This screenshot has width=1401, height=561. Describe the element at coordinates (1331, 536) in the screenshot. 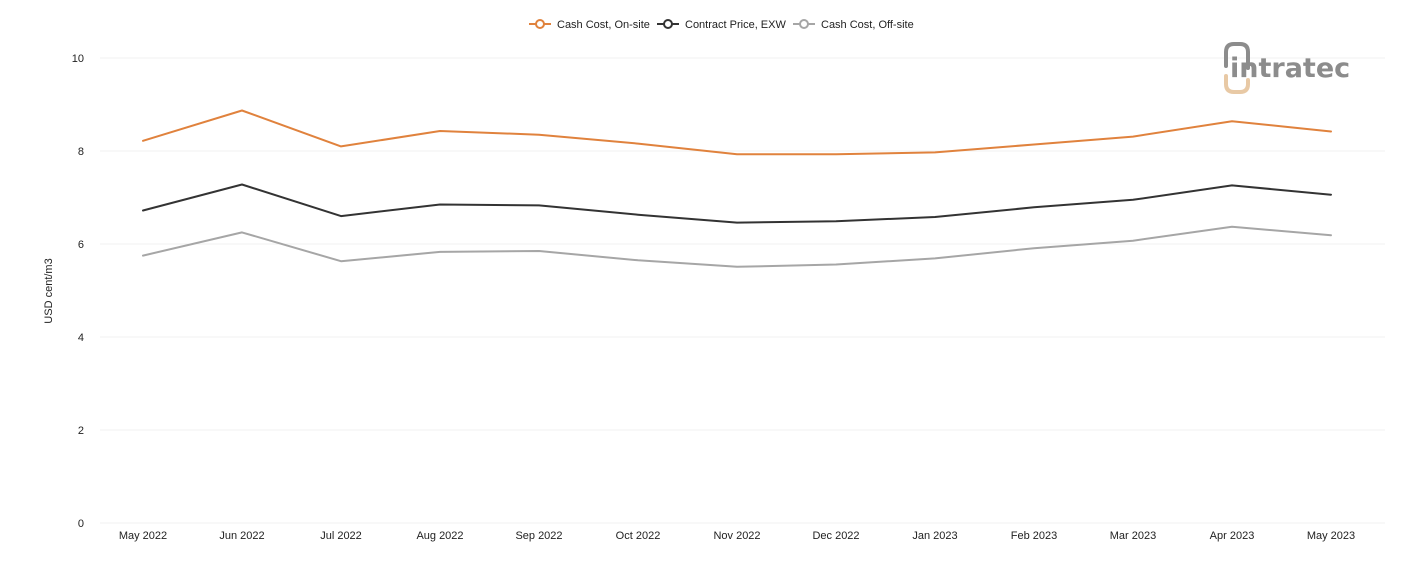

I see `x-tick-label: May 2023` at that location.